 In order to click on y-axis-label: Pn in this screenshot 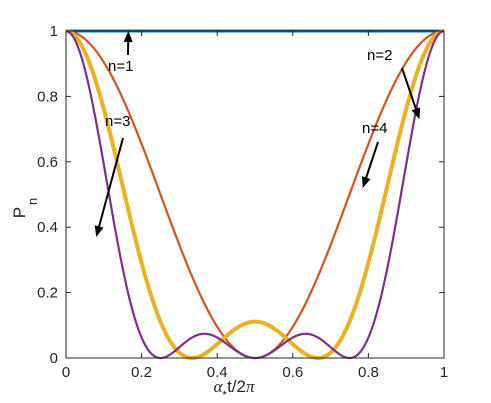, I will do `click(25, 208)`.